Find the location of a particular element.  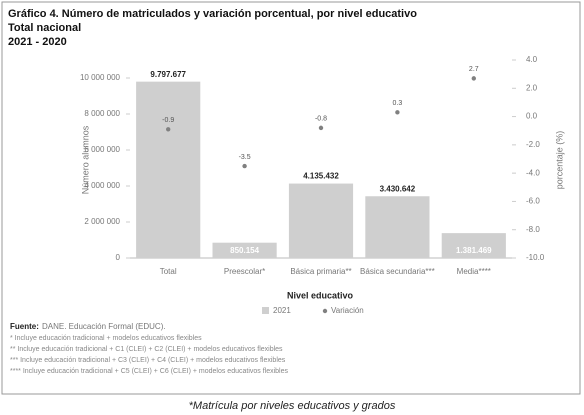

y2-tick-label: -2.0 is located at coordinates (533, 144).